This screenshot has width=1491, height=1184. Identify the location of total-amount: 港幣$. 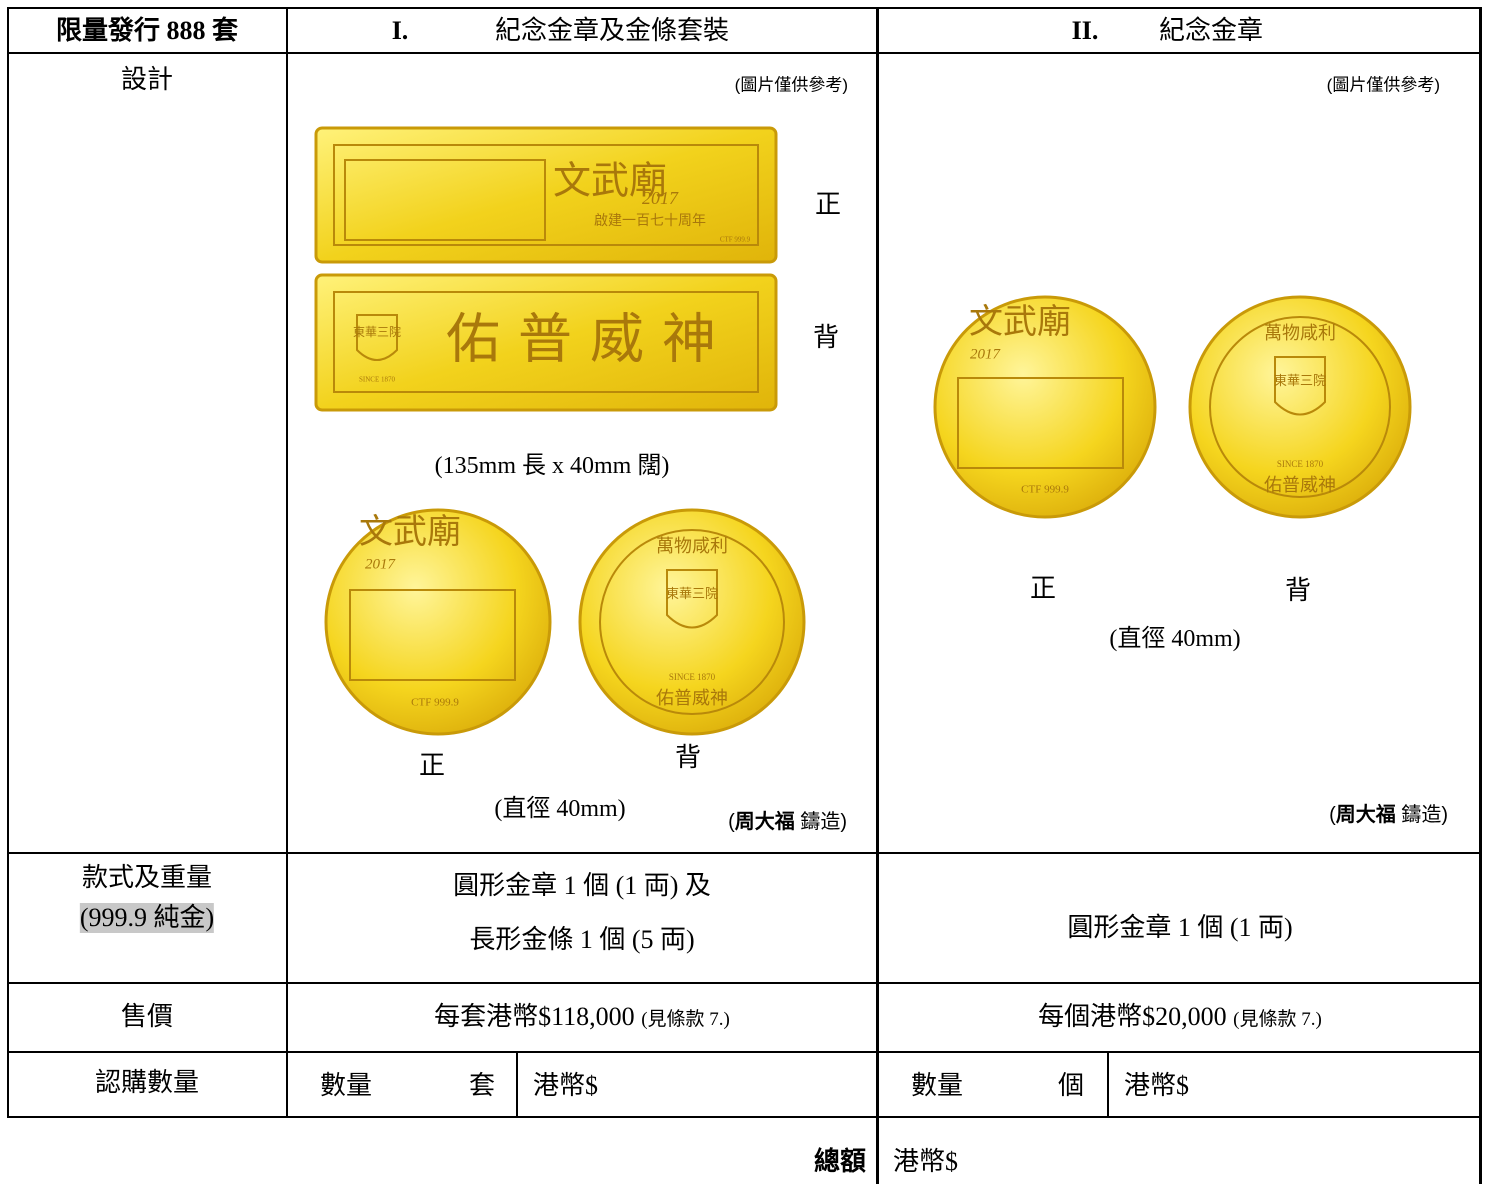
(926, 1161).